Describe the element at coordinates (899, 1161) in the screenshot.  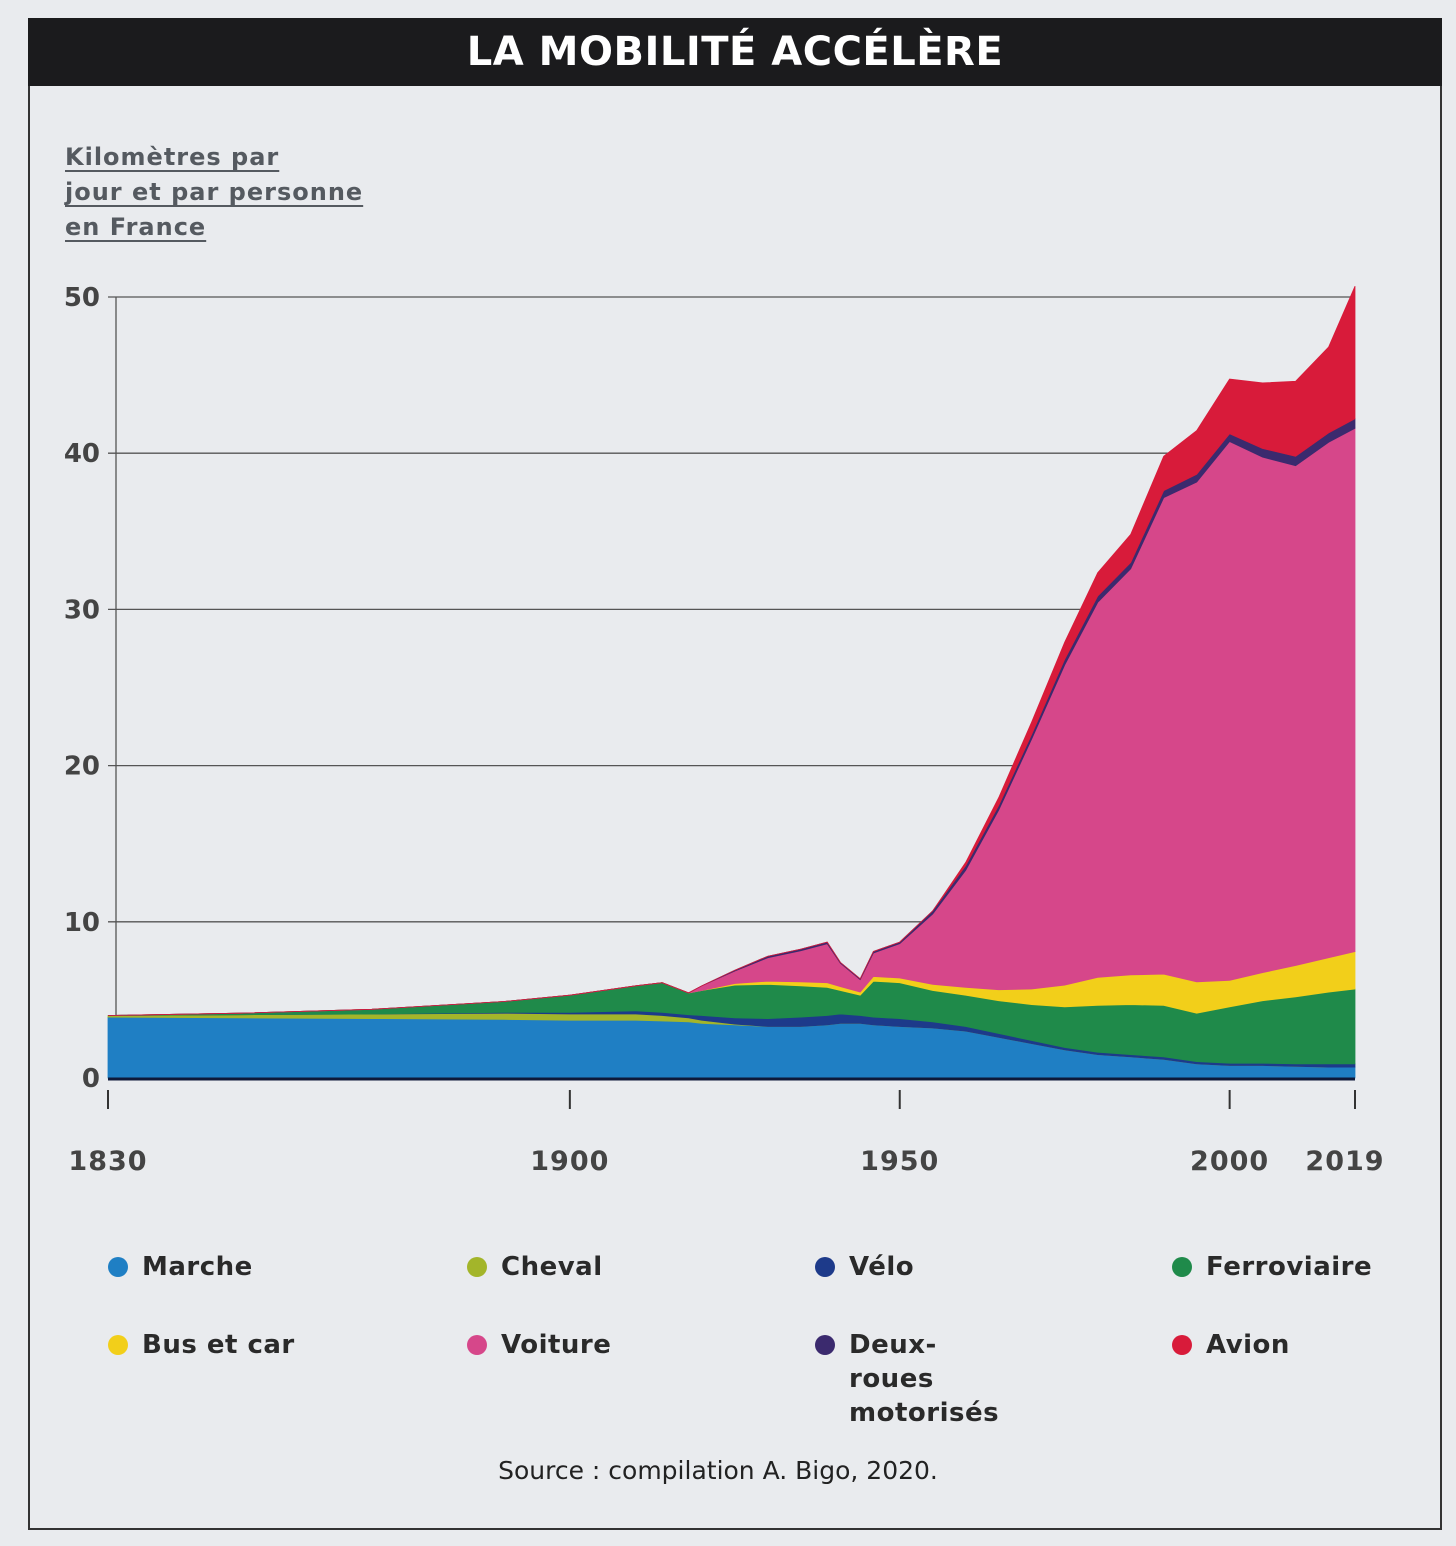
I see `x-tick-label: 1950` at that location.